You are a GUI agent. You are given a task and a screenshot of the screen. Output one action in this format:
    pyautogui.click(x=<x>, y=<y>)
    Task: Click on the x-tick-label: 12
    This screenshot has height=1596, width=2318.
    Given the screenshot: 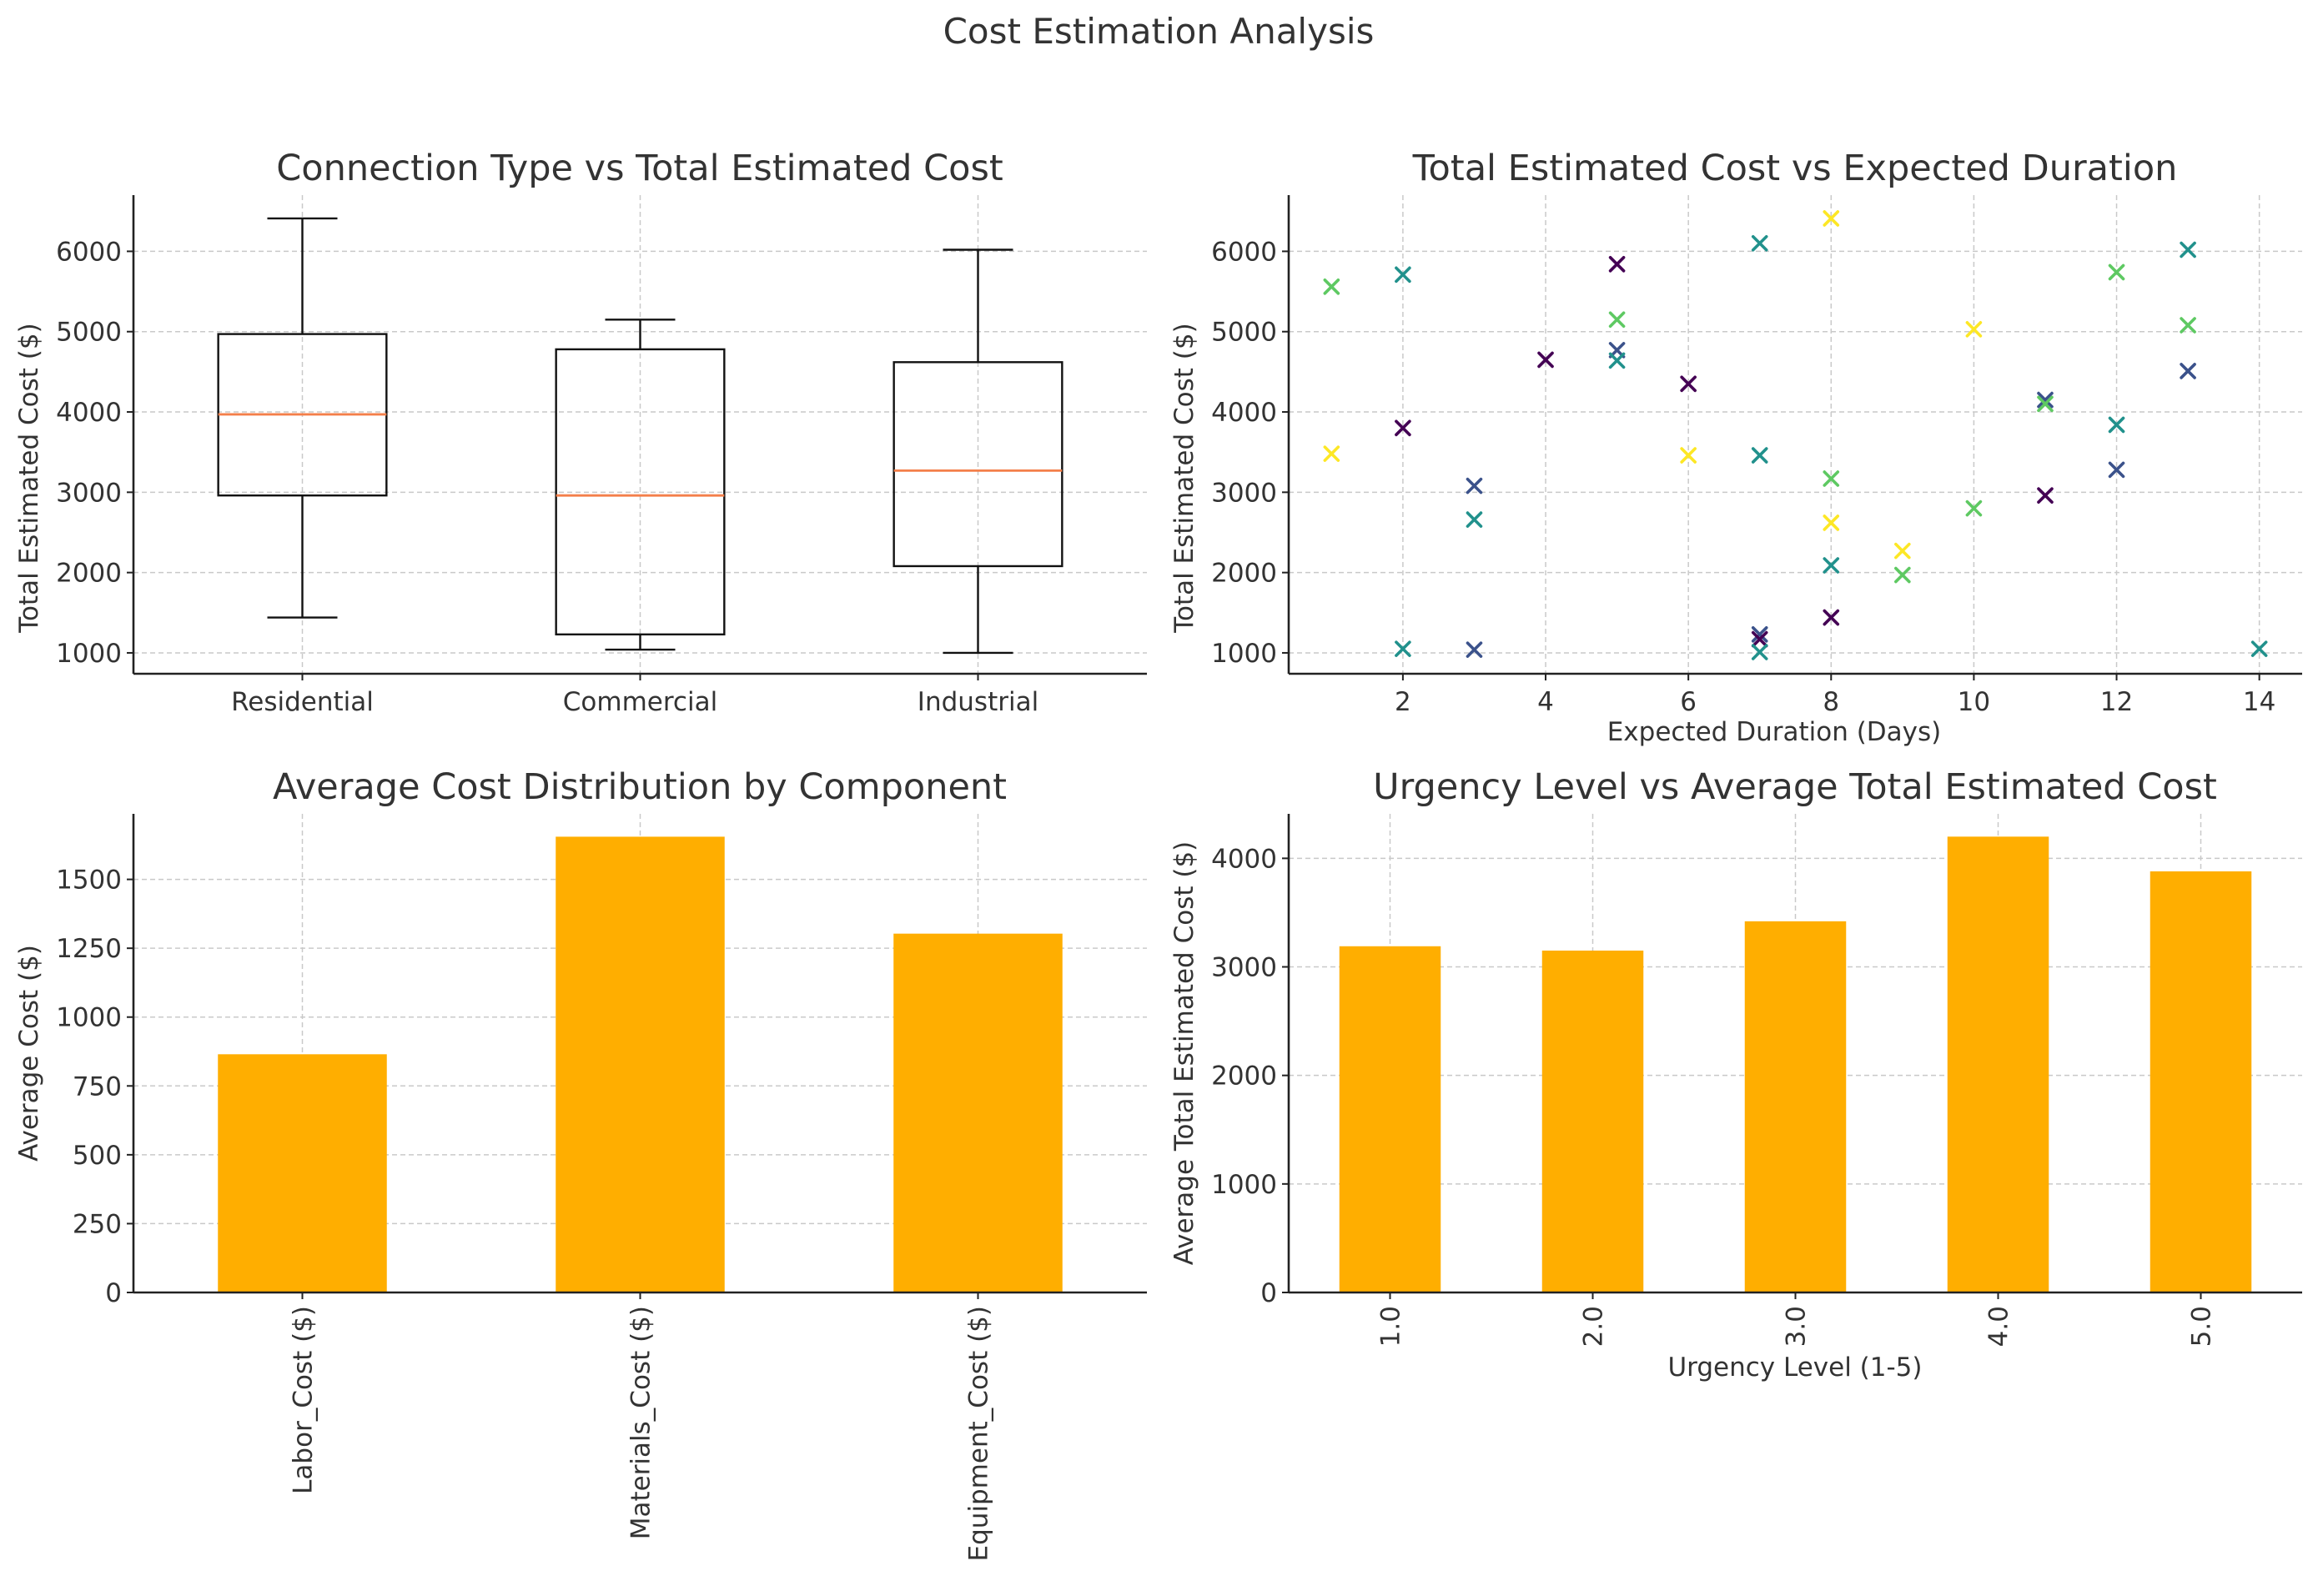 What is the action you would take?
    pyautogui.click(x=2116, y=702)
    